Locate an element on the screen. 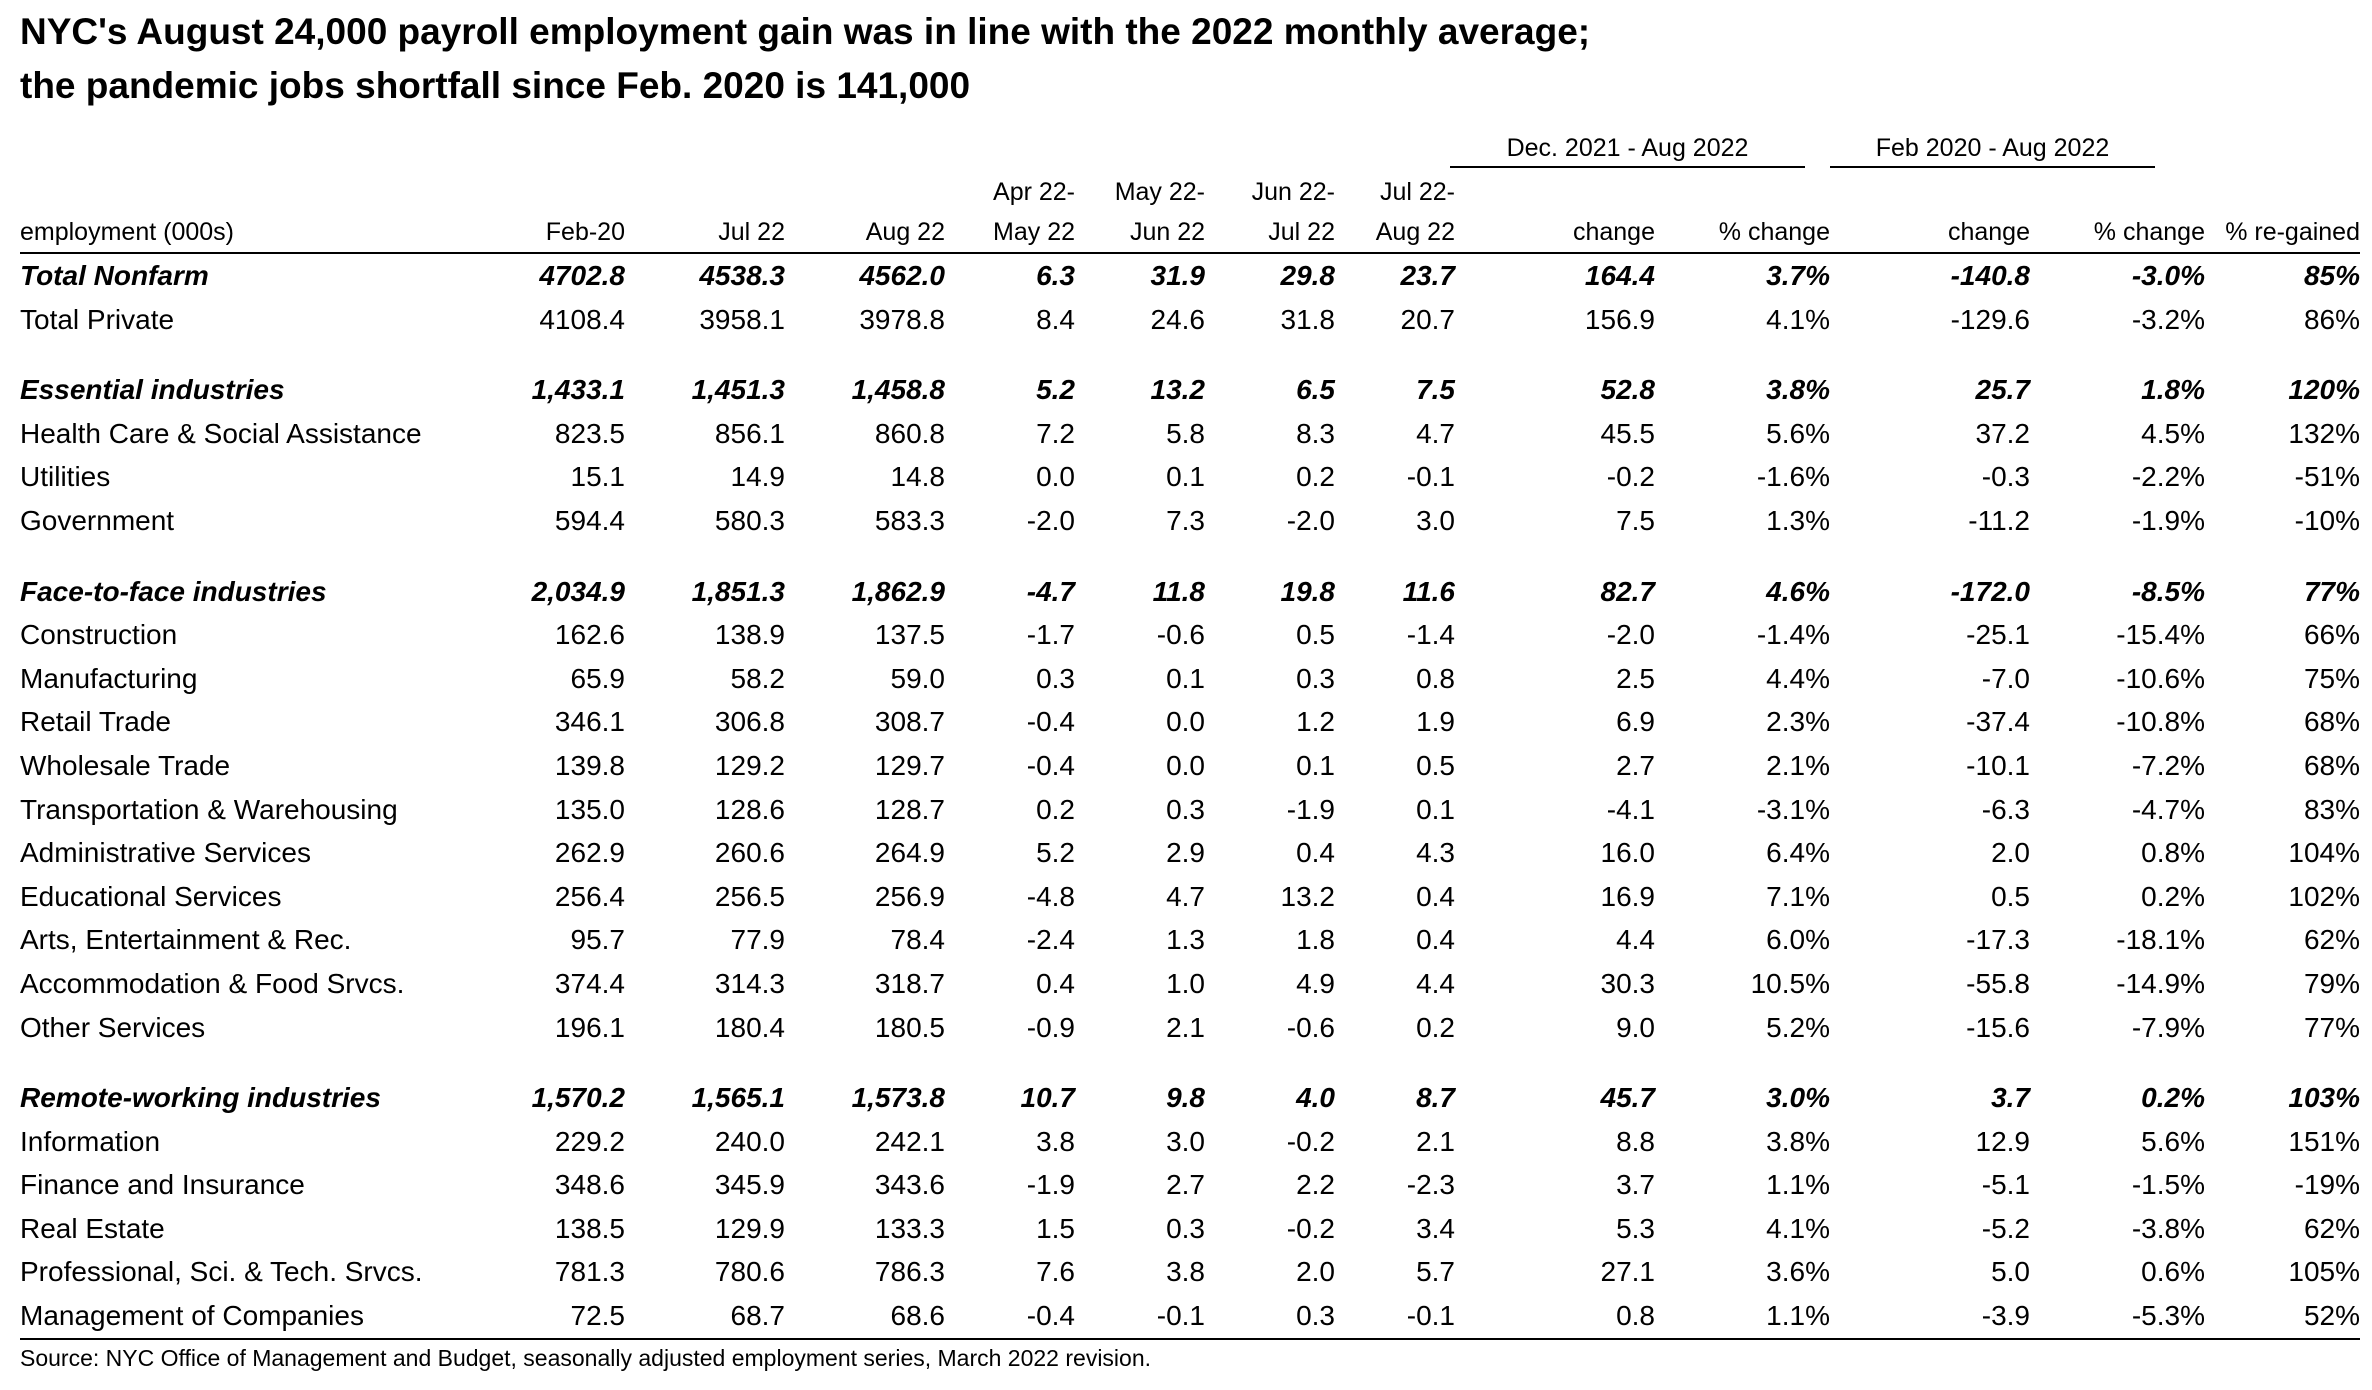 This screenshot has height=1390, width=2372. table-cell: 1,565.1 is located at coordinates (738, 1098).